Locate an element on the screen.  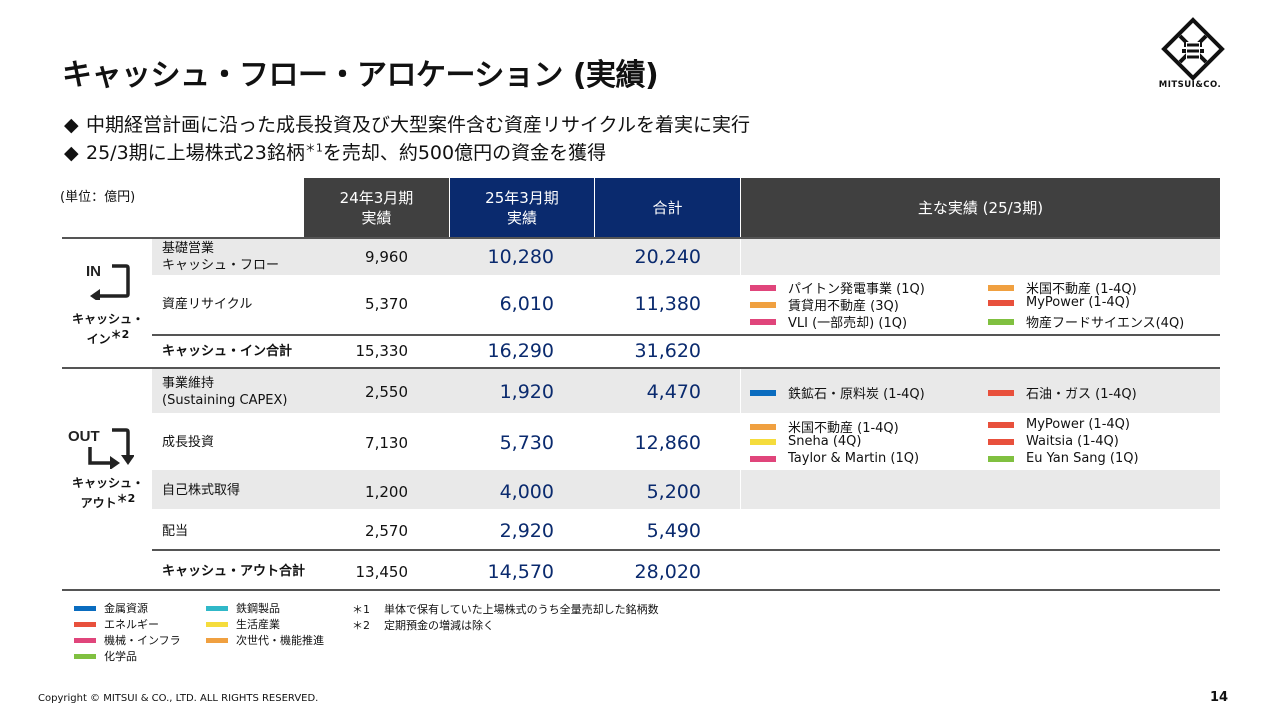
achievement-item: VLI (一部売却) (1Q) is located at coordinates (828, 321).